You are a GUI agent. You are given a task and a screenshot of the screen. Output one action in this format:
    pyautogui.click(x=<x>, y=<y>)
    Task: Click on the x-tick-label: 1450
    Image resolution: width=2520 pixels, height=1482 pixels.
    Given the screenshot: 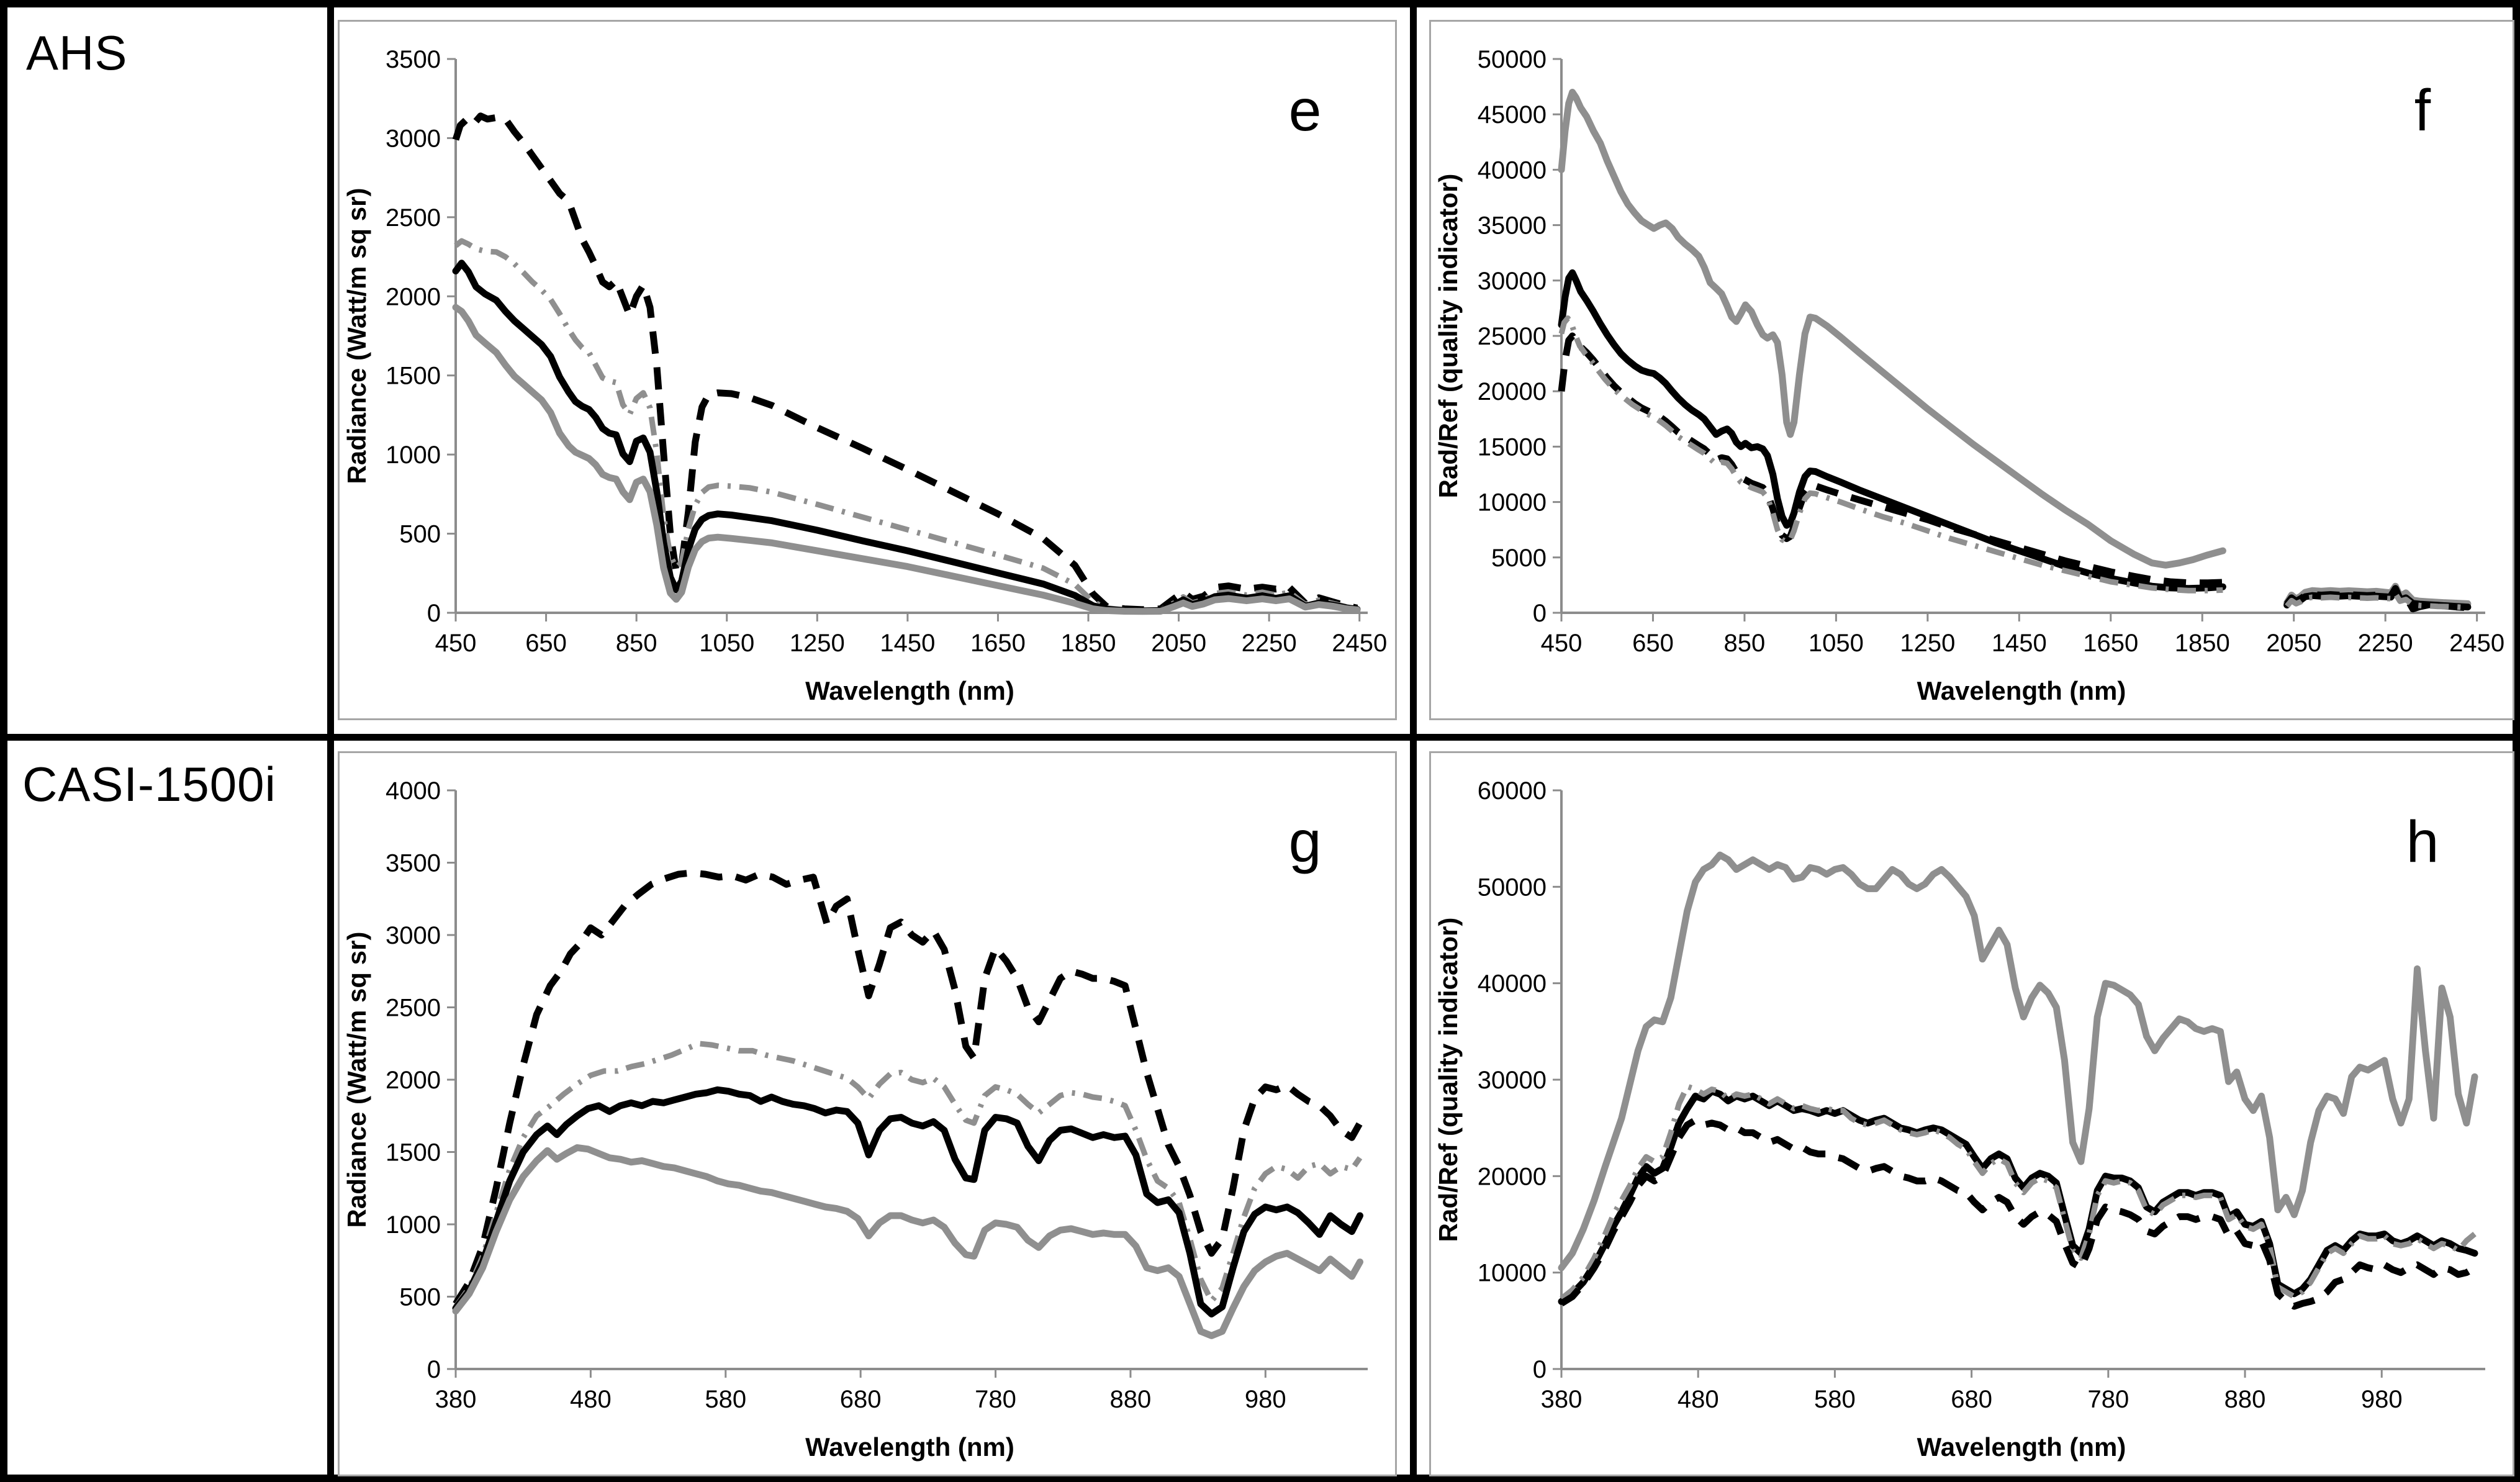 What is the action you would take?
    pyautogui.click(x=2019, y=643)
    